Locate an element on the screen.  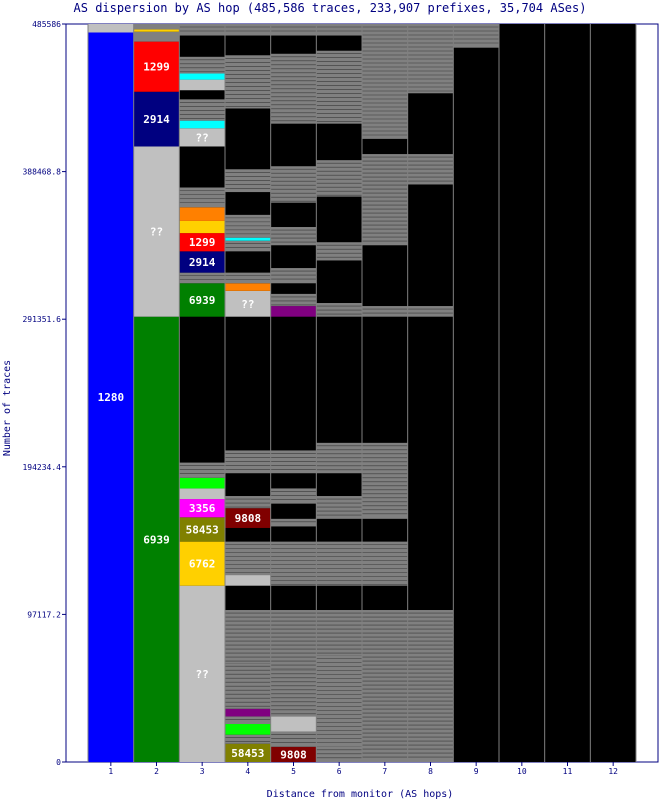
segment-label-hop-4-12: ?? is located at coordinates (247, 304).